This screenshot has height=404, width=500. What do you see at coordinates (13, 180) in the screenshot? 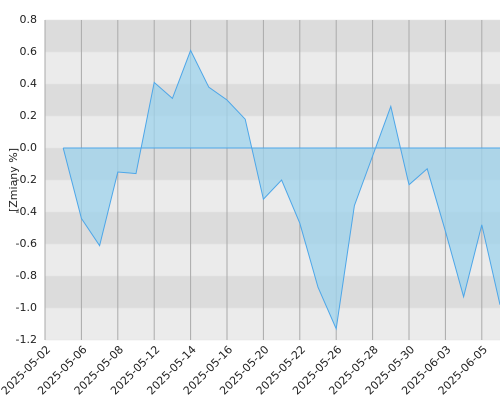
I see `y-axis-label: [Zmiany %]` at bounding box center [13, 180].